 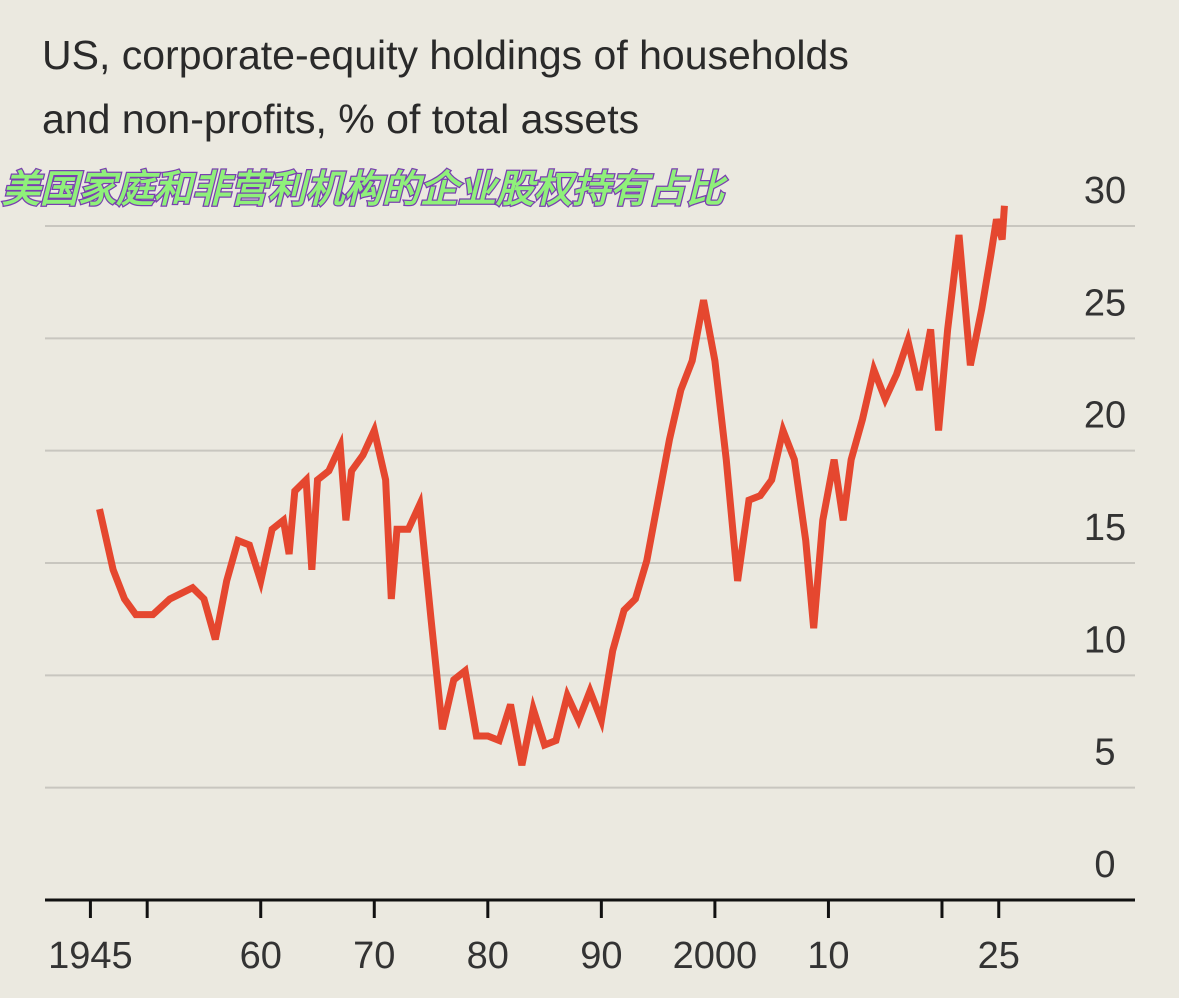 I want to click on y-tick-label: 30, so click(x=1105, y=191).